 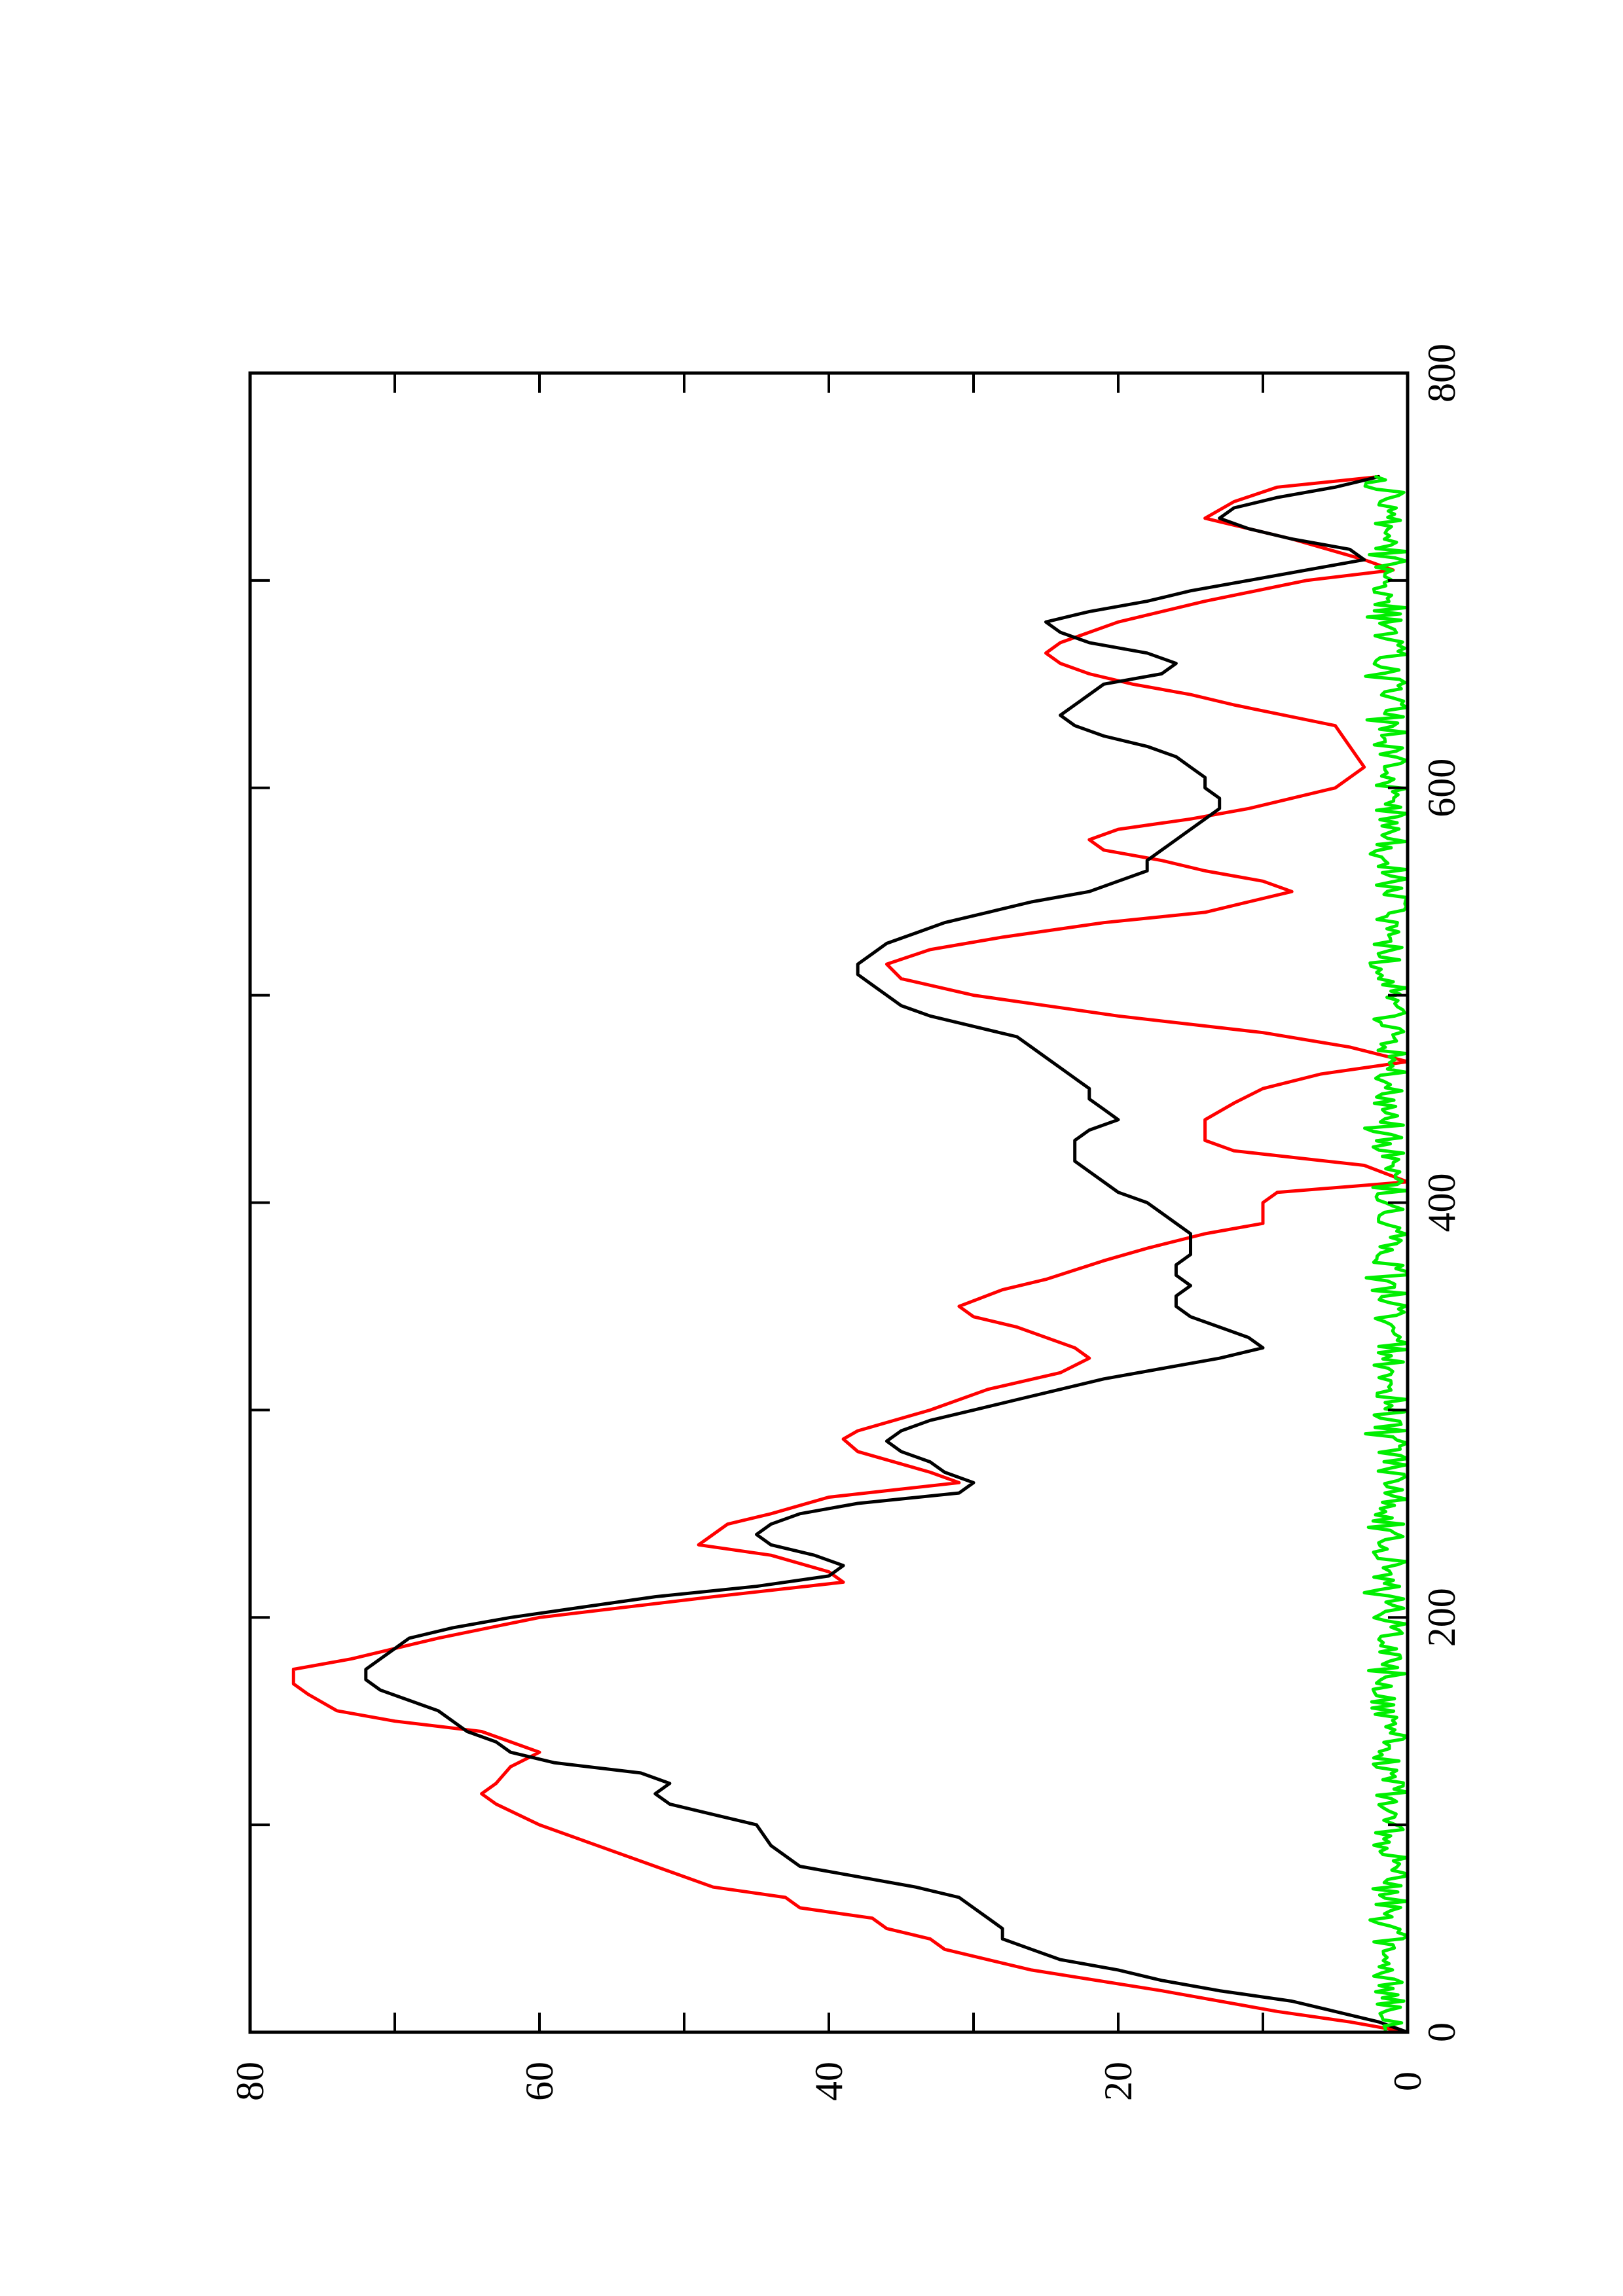 What do you see at coordinates (1441, 1617) in the screenshot?
I see `x-tick-label: 200` at bounding box center [1441, 1617].